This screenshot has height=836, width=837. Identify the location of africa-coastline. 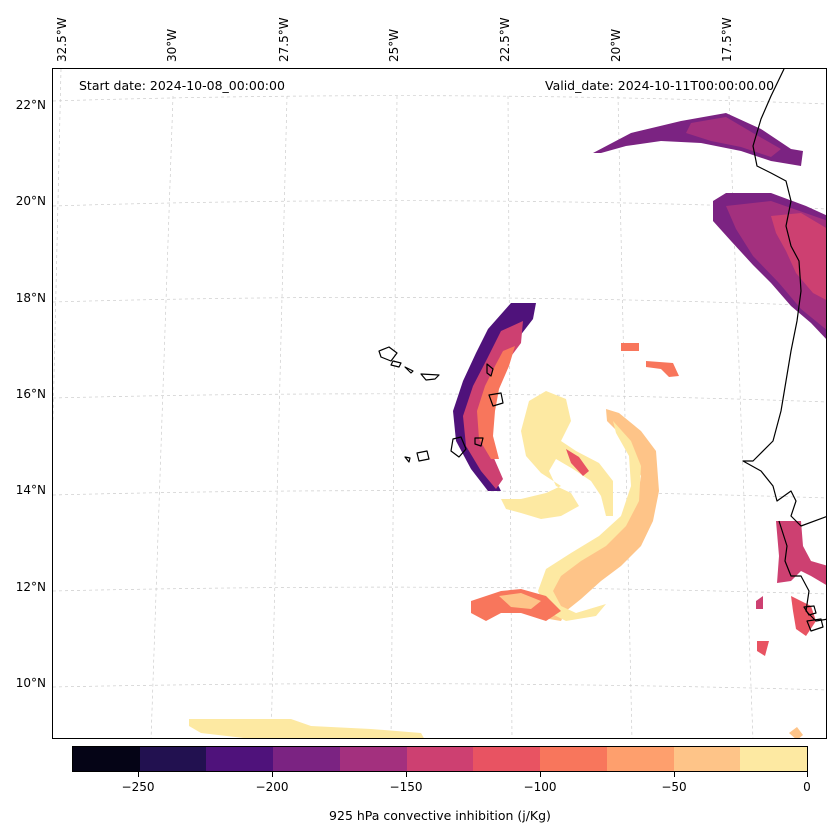
(784, 298).